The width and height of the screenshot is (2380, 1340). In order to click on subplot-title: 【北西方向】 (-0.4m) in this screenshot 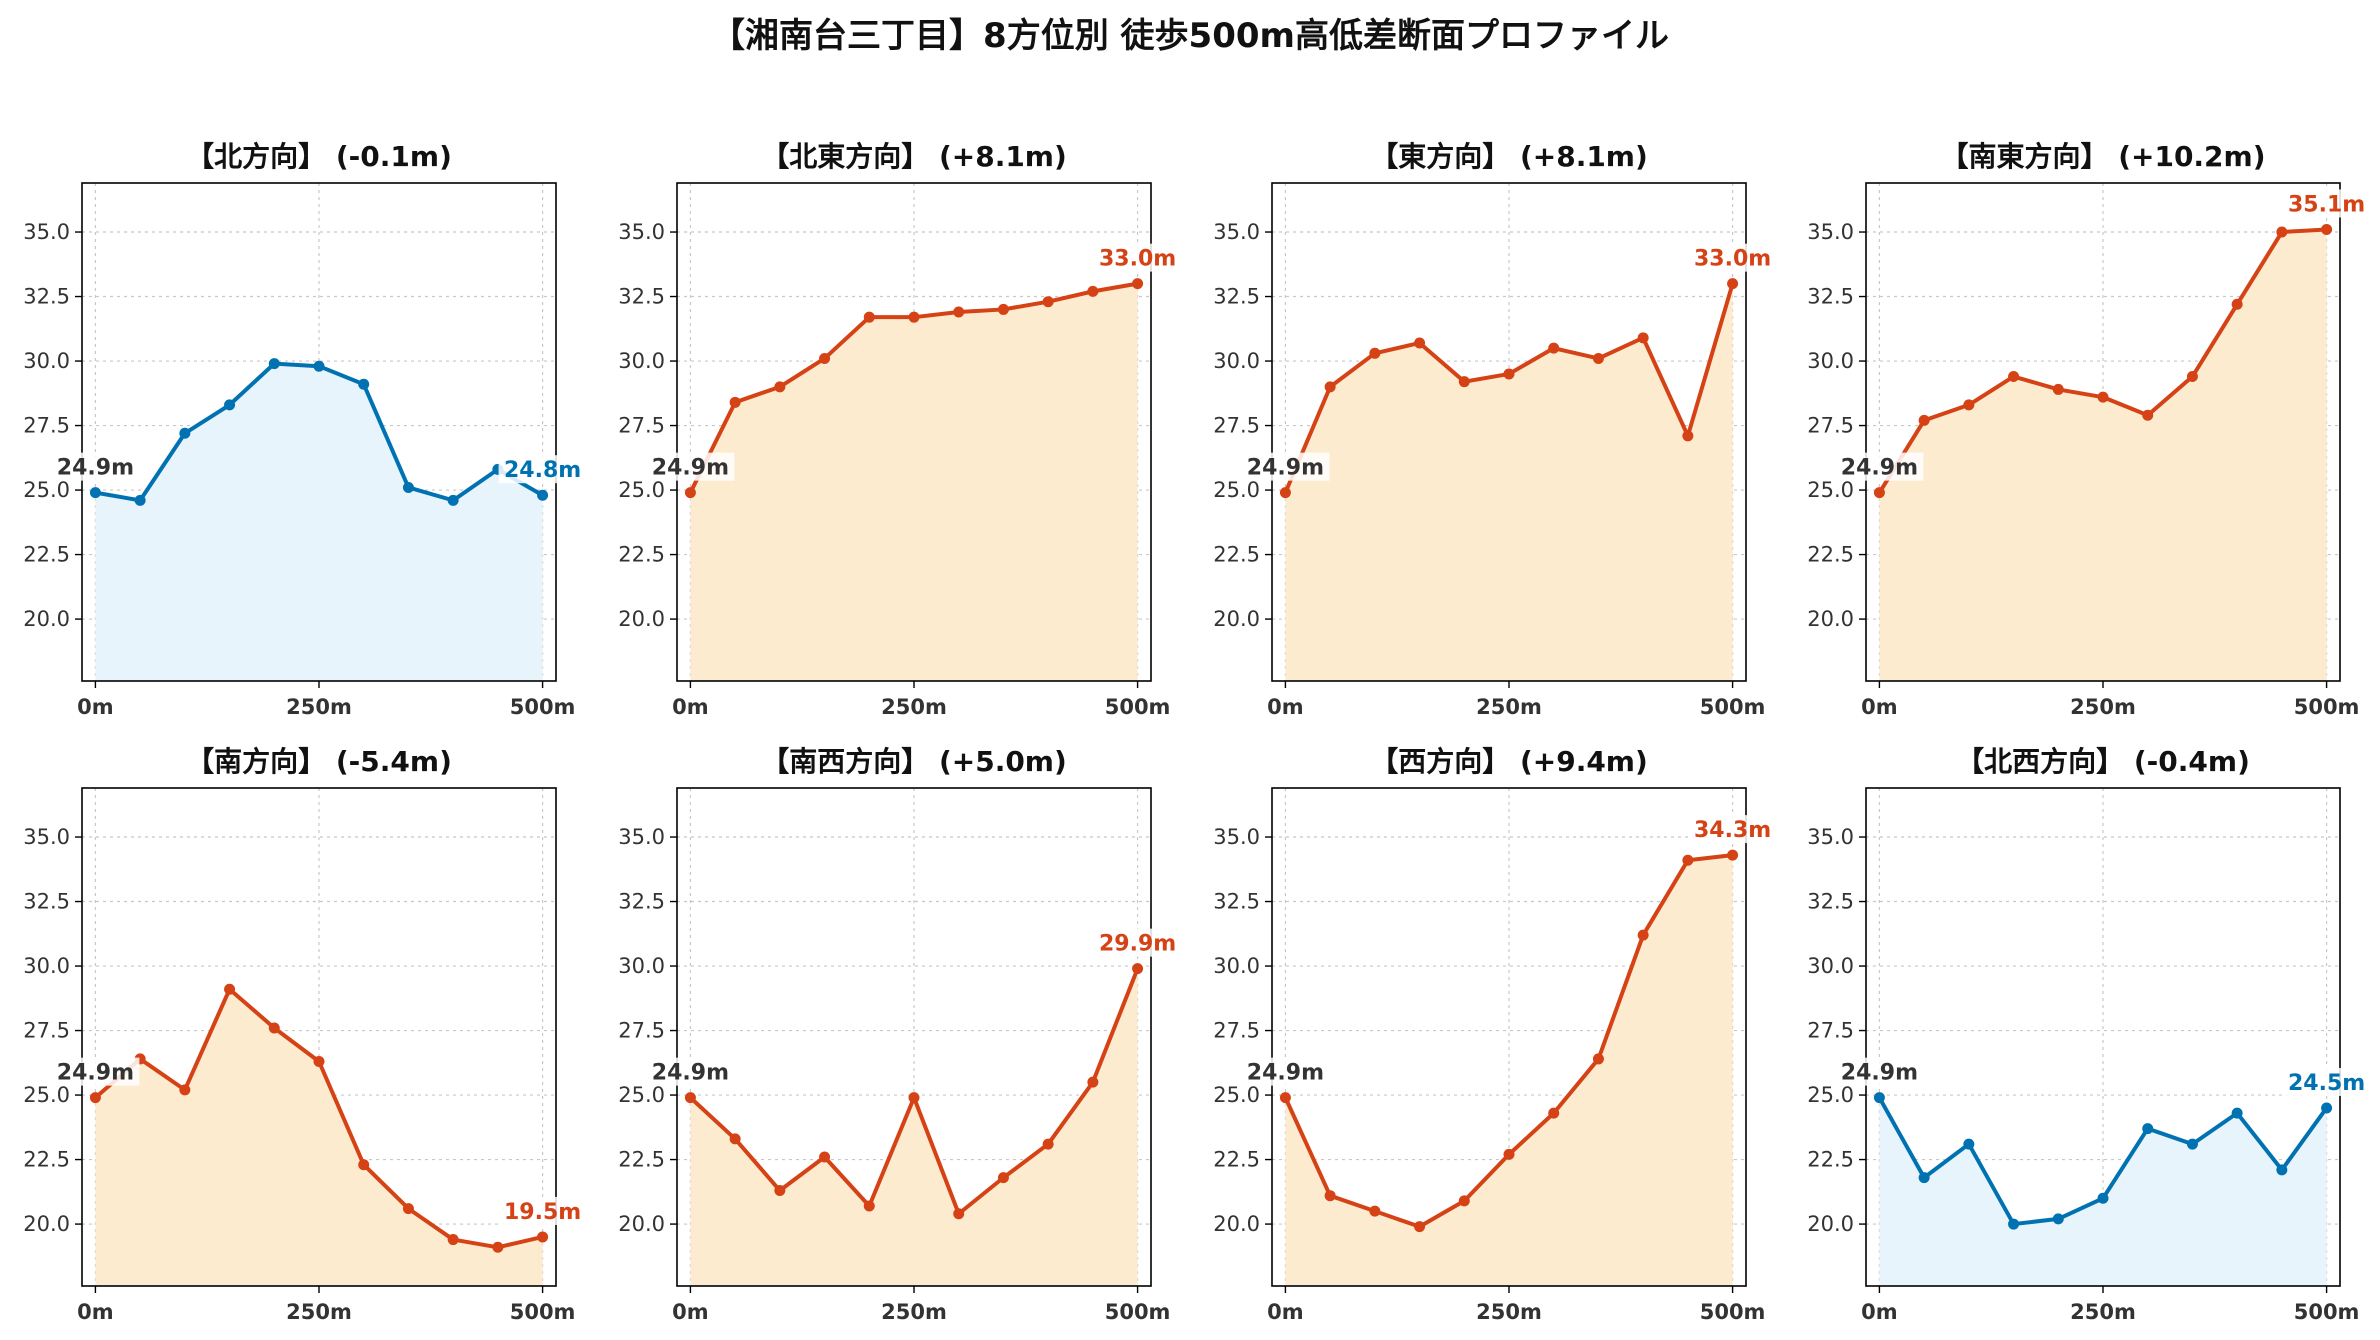, I will do `click(2103, 761)`.